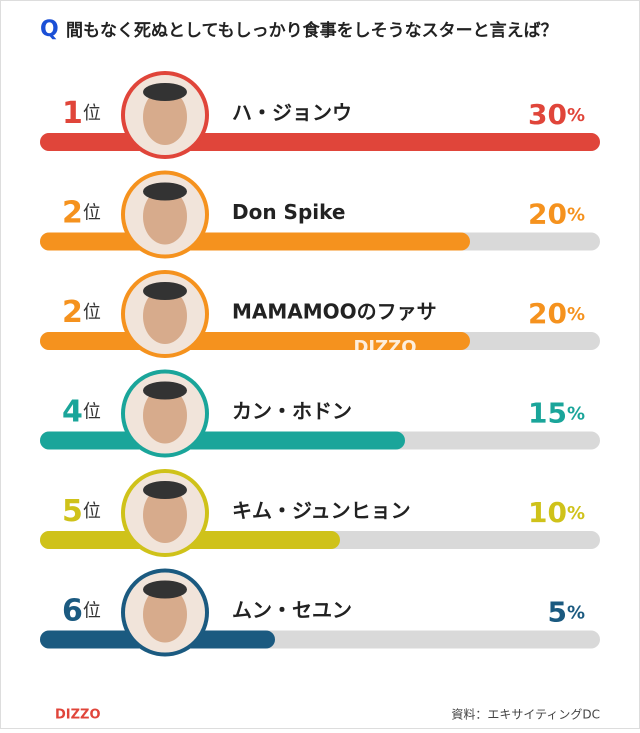  Describe the element at coordinates (72, 610) in the screenshot. I see `rank-number: 6` at that location.